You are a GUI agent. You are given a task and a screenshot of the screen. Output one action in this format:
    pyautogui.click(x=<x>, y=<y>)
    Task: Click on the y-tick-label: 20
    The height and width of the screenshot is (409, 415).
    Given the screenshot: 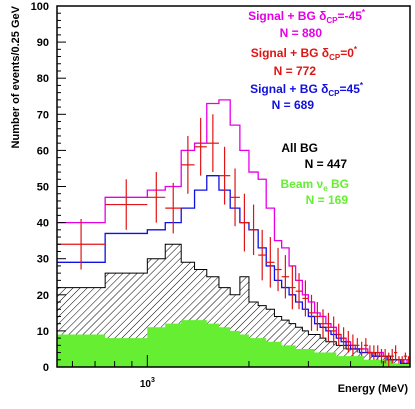 What is the action you would take?
    pyautogui.click(x=43, y=296)
    